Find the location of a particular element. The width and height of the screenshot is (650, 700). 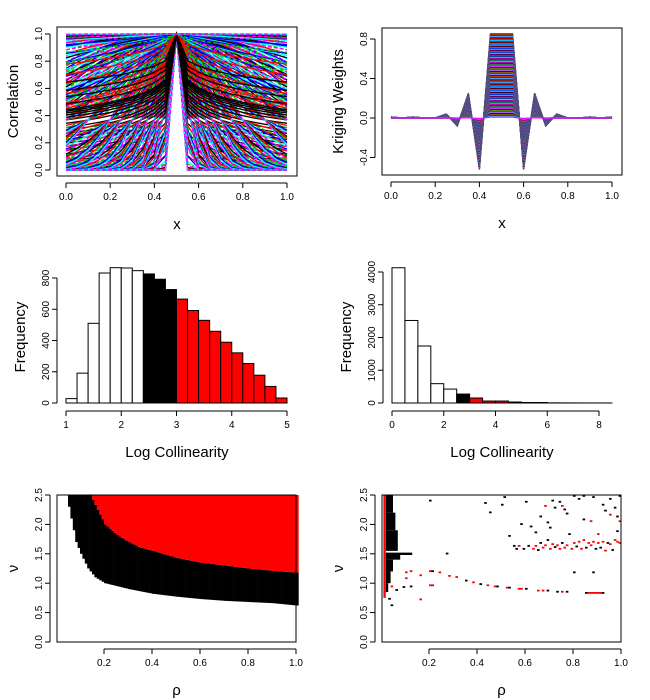

x-tick-label: 3 is located at coordinates (177, 425).